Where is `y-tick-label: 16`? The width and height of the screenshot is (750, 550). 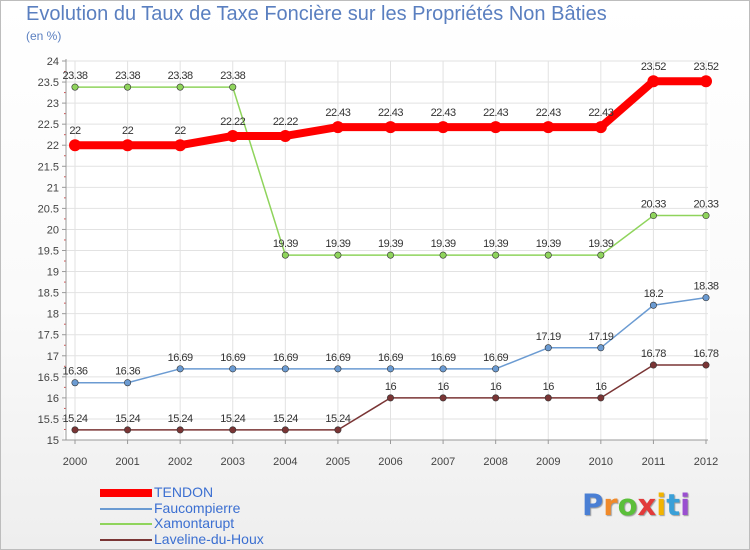
y-tick-label: 16 is located at coordinates (53, 399).